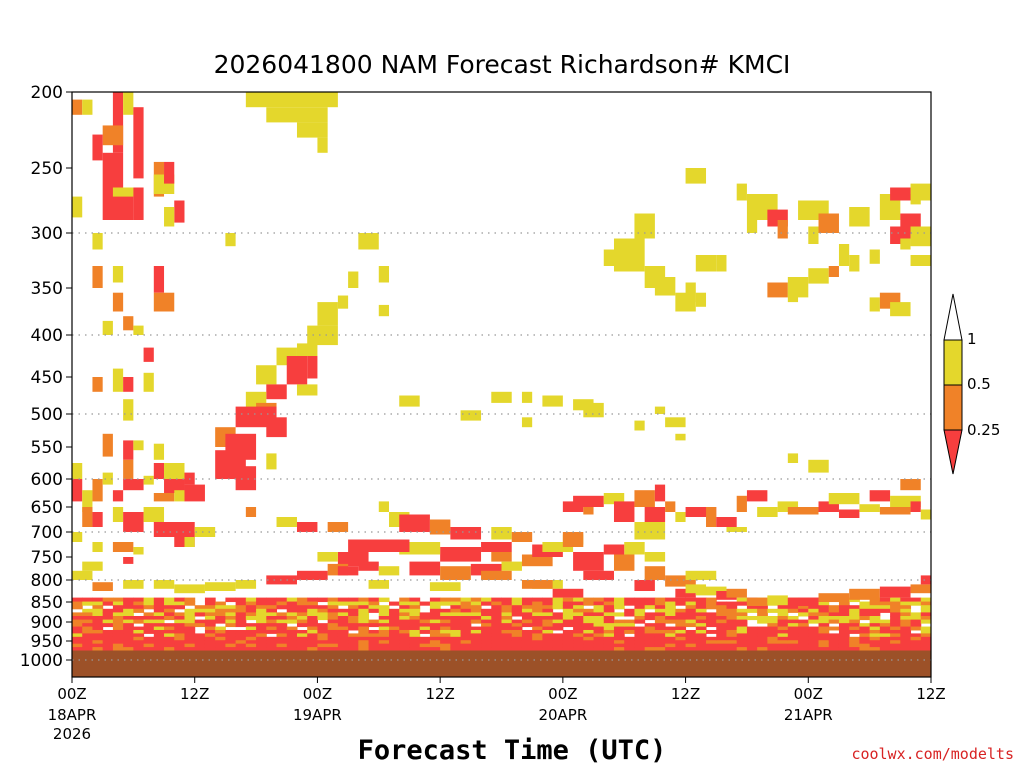 The height and width of the screenshot is (768, 1024). What do you see at coordinates (72, 715) in the screenshot?
I see `x-tick-date-label: 18APR` at bounding box center [72, 715].